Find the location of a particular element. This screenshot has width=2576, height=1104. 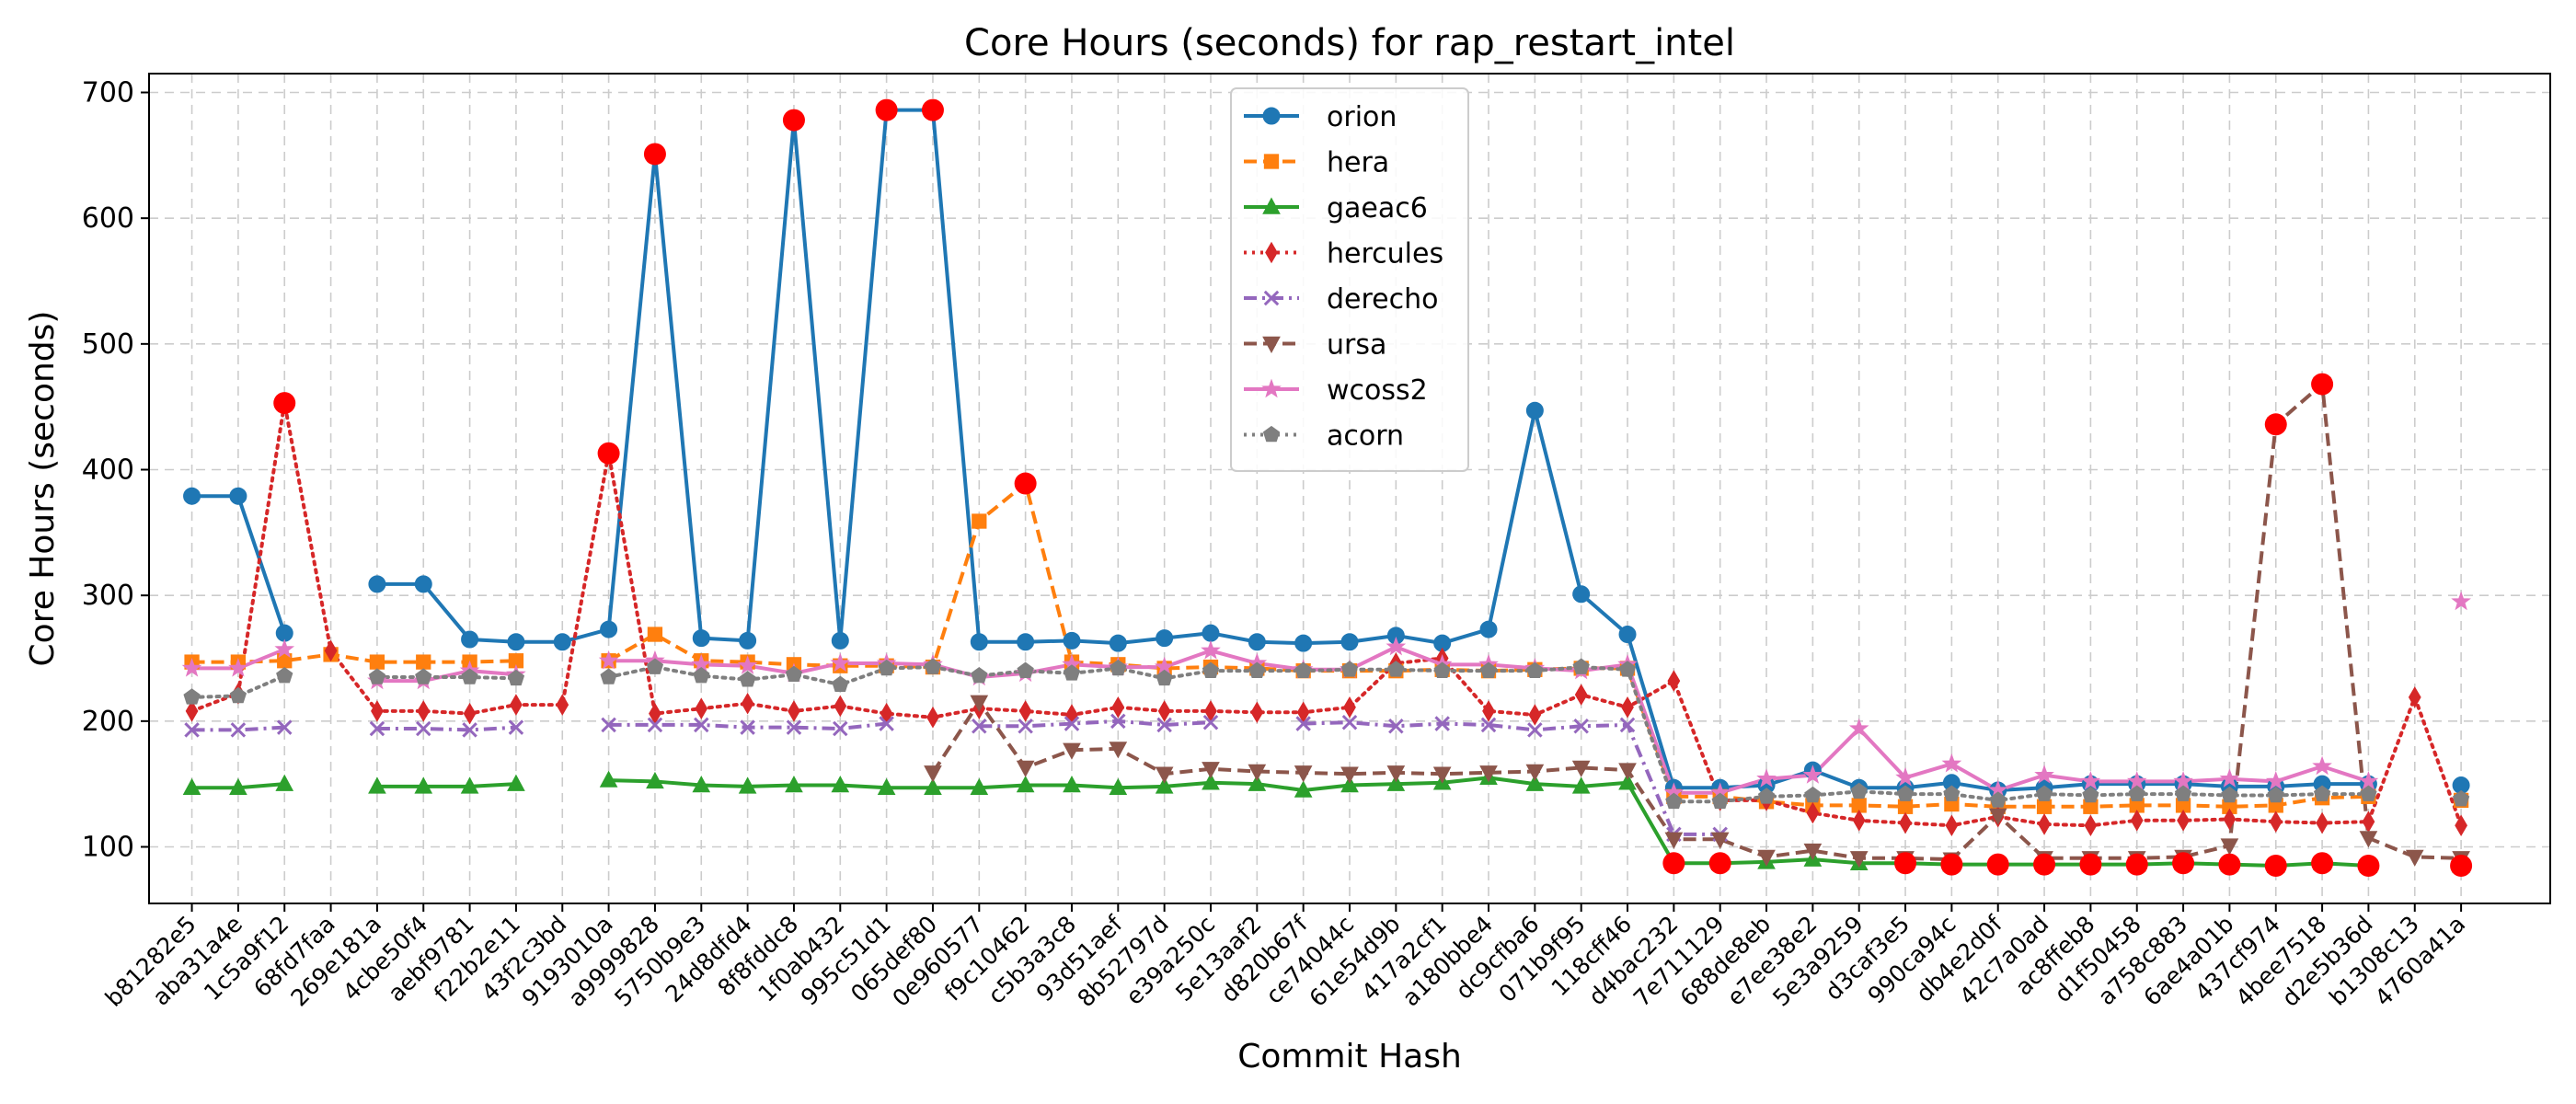

outlier-point-orion is located at coordinates (654, 154).